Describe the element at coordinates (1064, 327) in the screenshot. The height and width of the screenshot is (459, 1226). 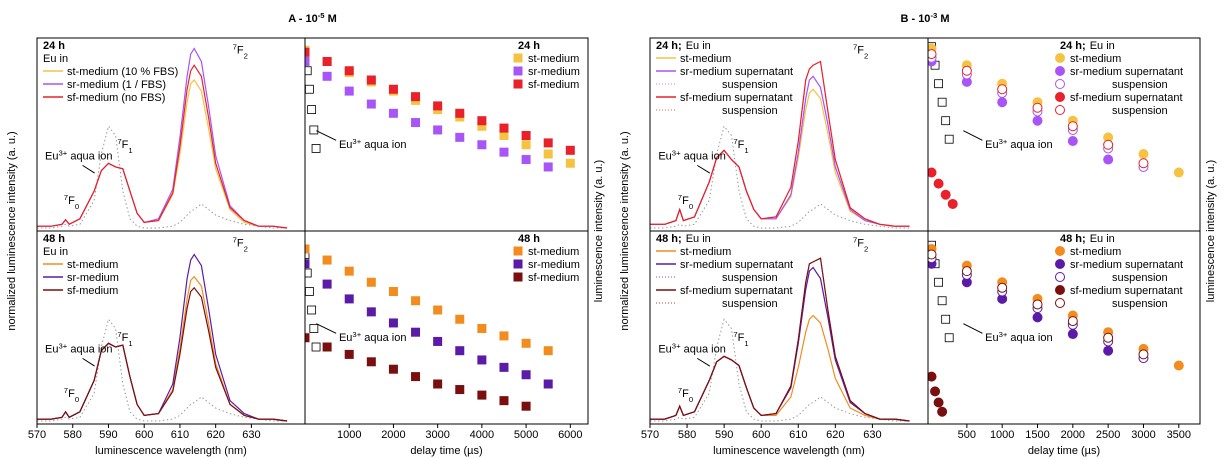
I see `panel-frame` at that location.